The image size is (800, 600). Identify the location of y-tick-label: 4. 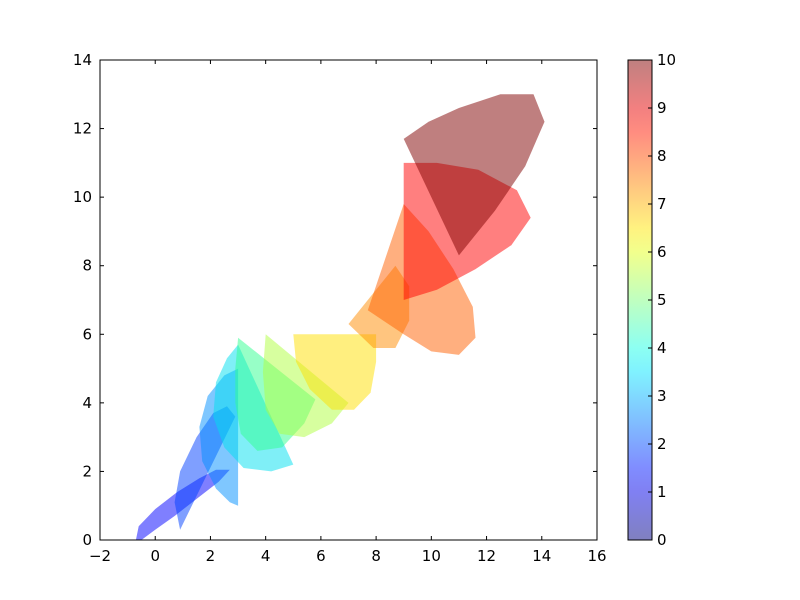
(87, 403).